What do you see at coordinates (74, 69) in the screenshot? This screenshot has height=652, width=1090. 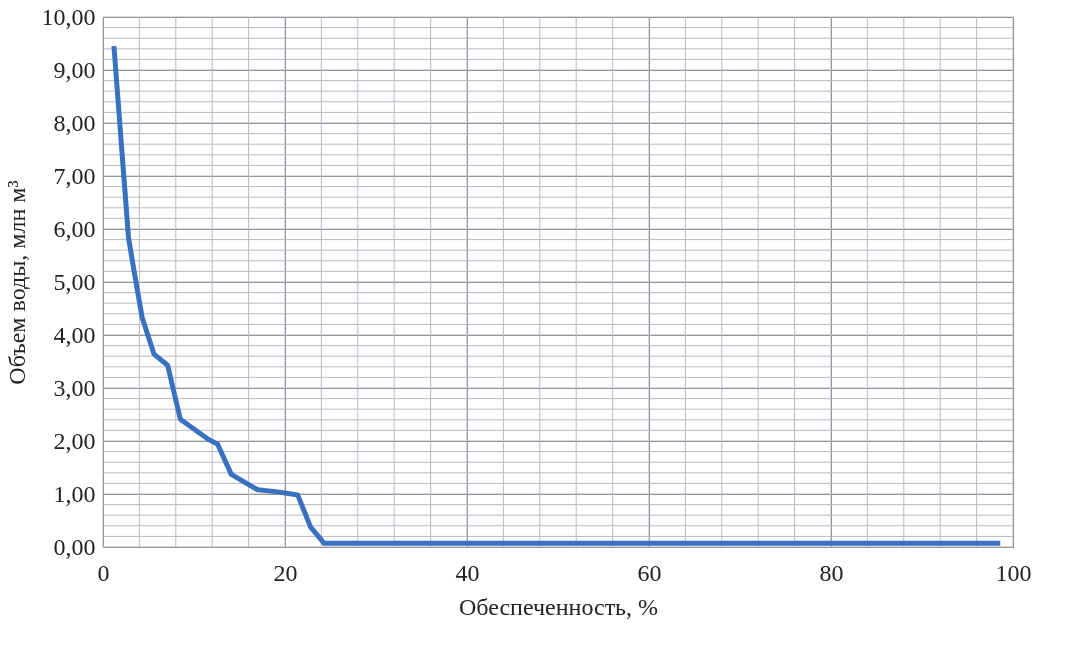 I see `y-tick-label: 9,00` at bounding box center [74, 69].